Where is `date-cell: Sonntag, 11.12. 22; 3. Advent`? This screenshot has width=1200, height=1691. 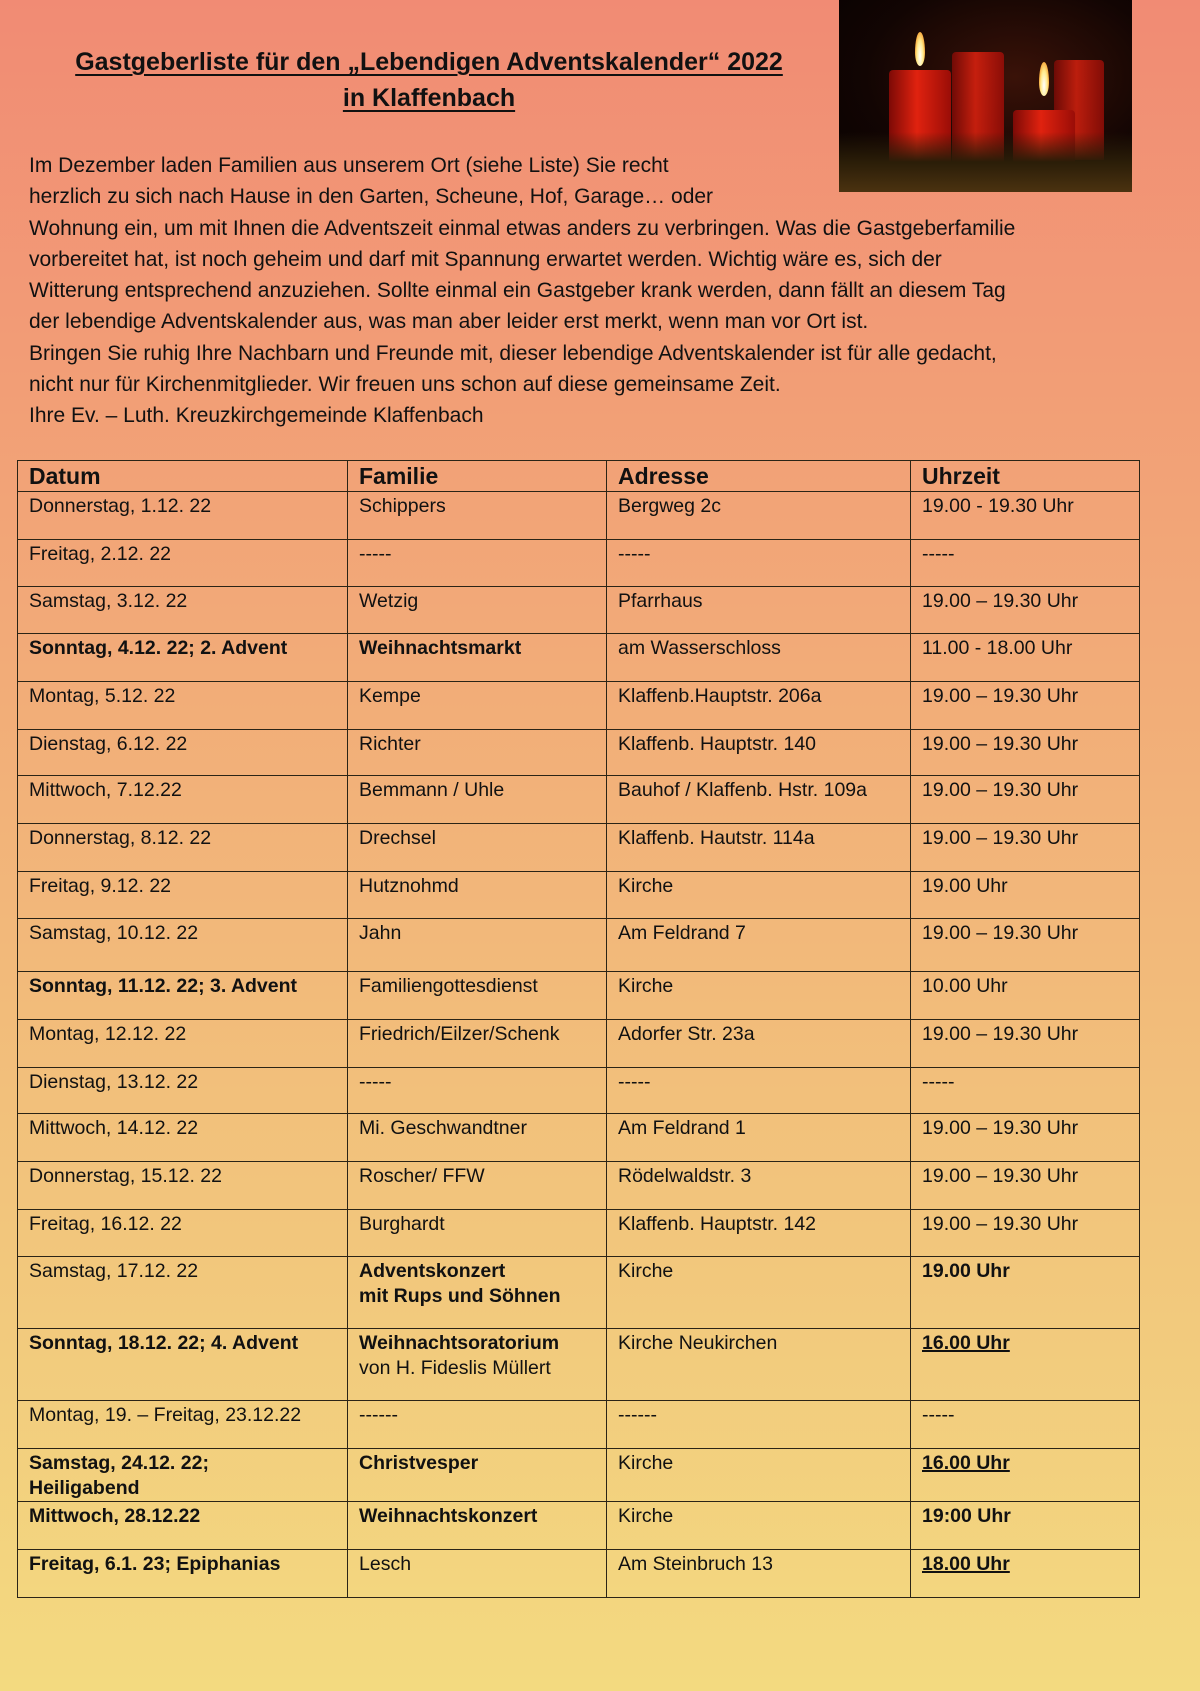 date-cell: Sonntag, 11.12. 22; 3. Advent is located at coordinates (182, 995).